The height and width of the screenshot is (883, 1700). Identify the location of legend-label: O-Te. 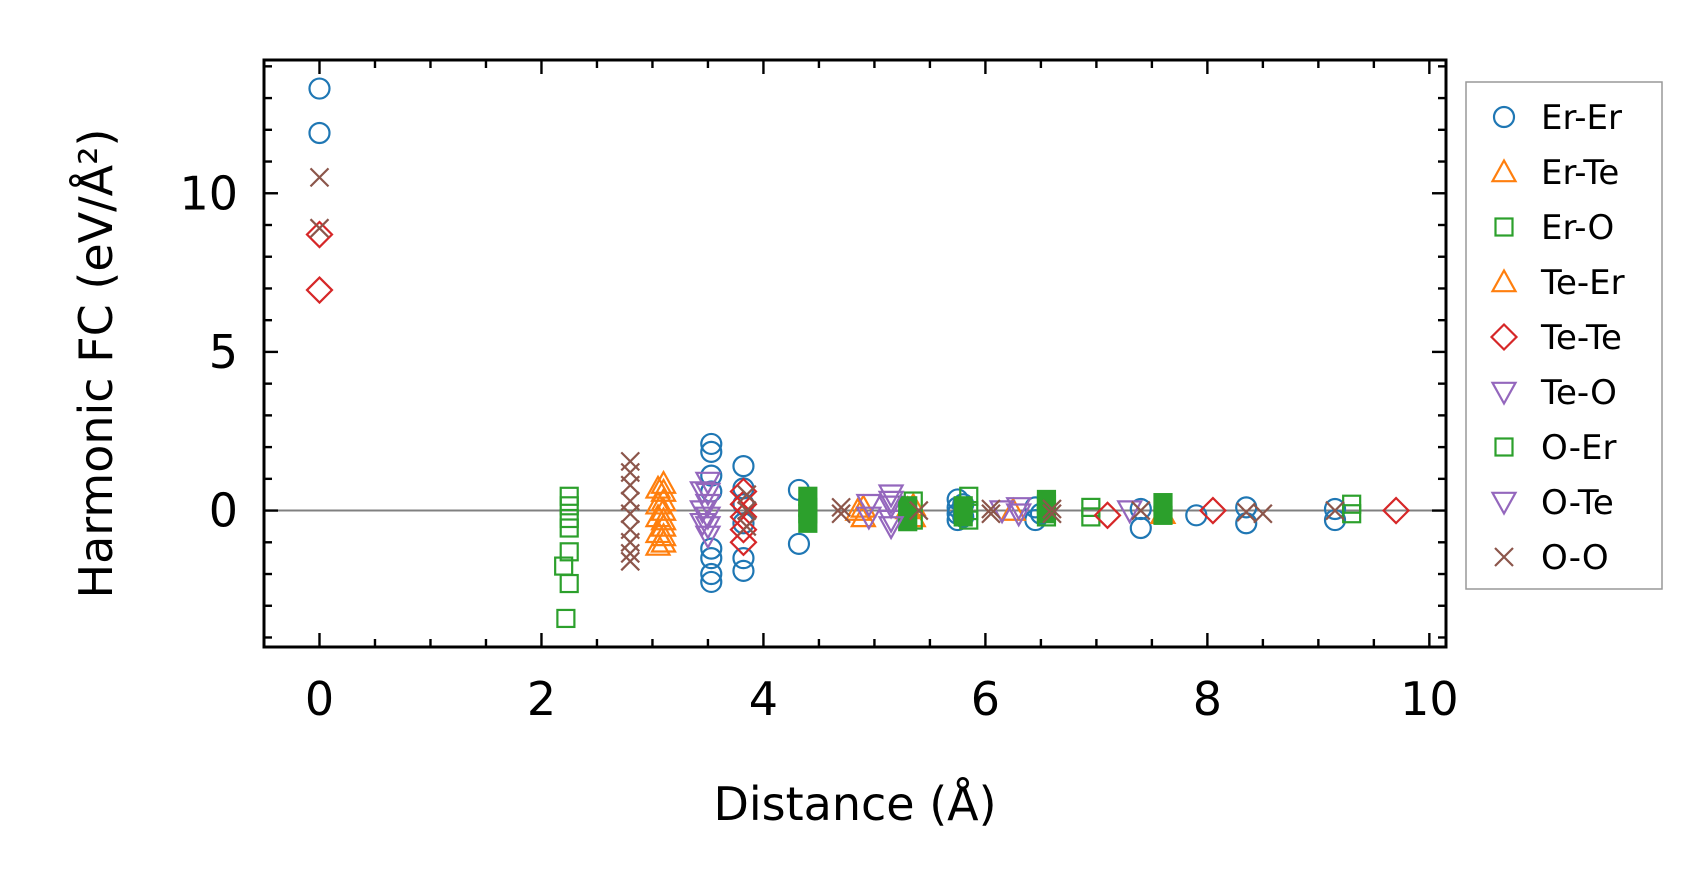
(1577, 503).